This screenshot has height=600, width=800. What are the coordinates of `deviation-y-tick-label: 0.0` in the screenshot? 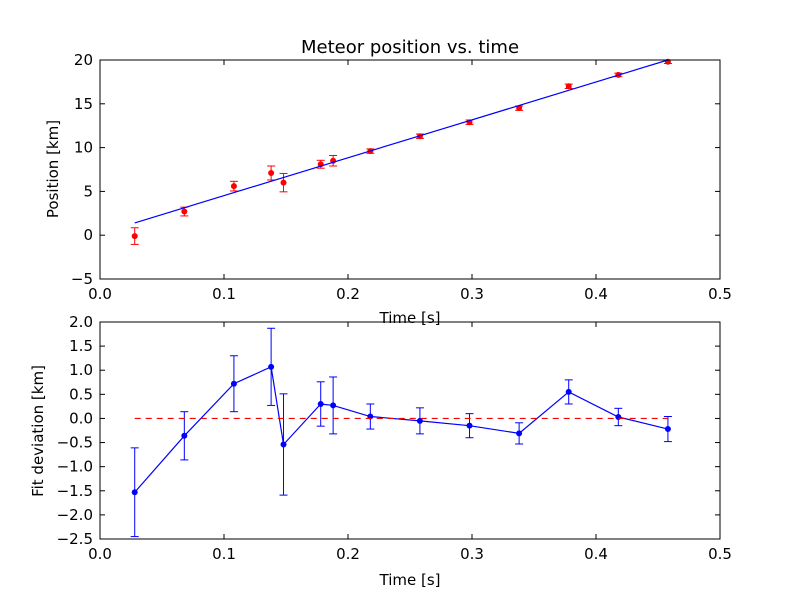 It's located at (81, 418).